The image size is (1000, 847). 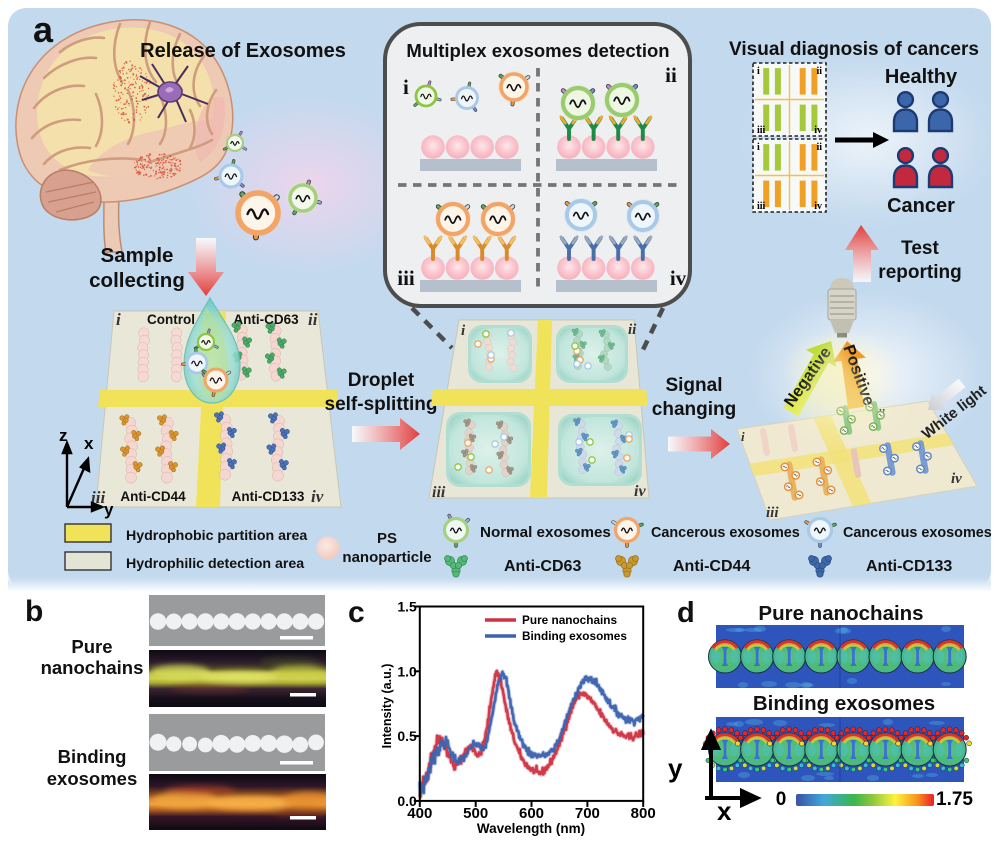 I want to click on svg-text: d, so click(x=686, y=613).